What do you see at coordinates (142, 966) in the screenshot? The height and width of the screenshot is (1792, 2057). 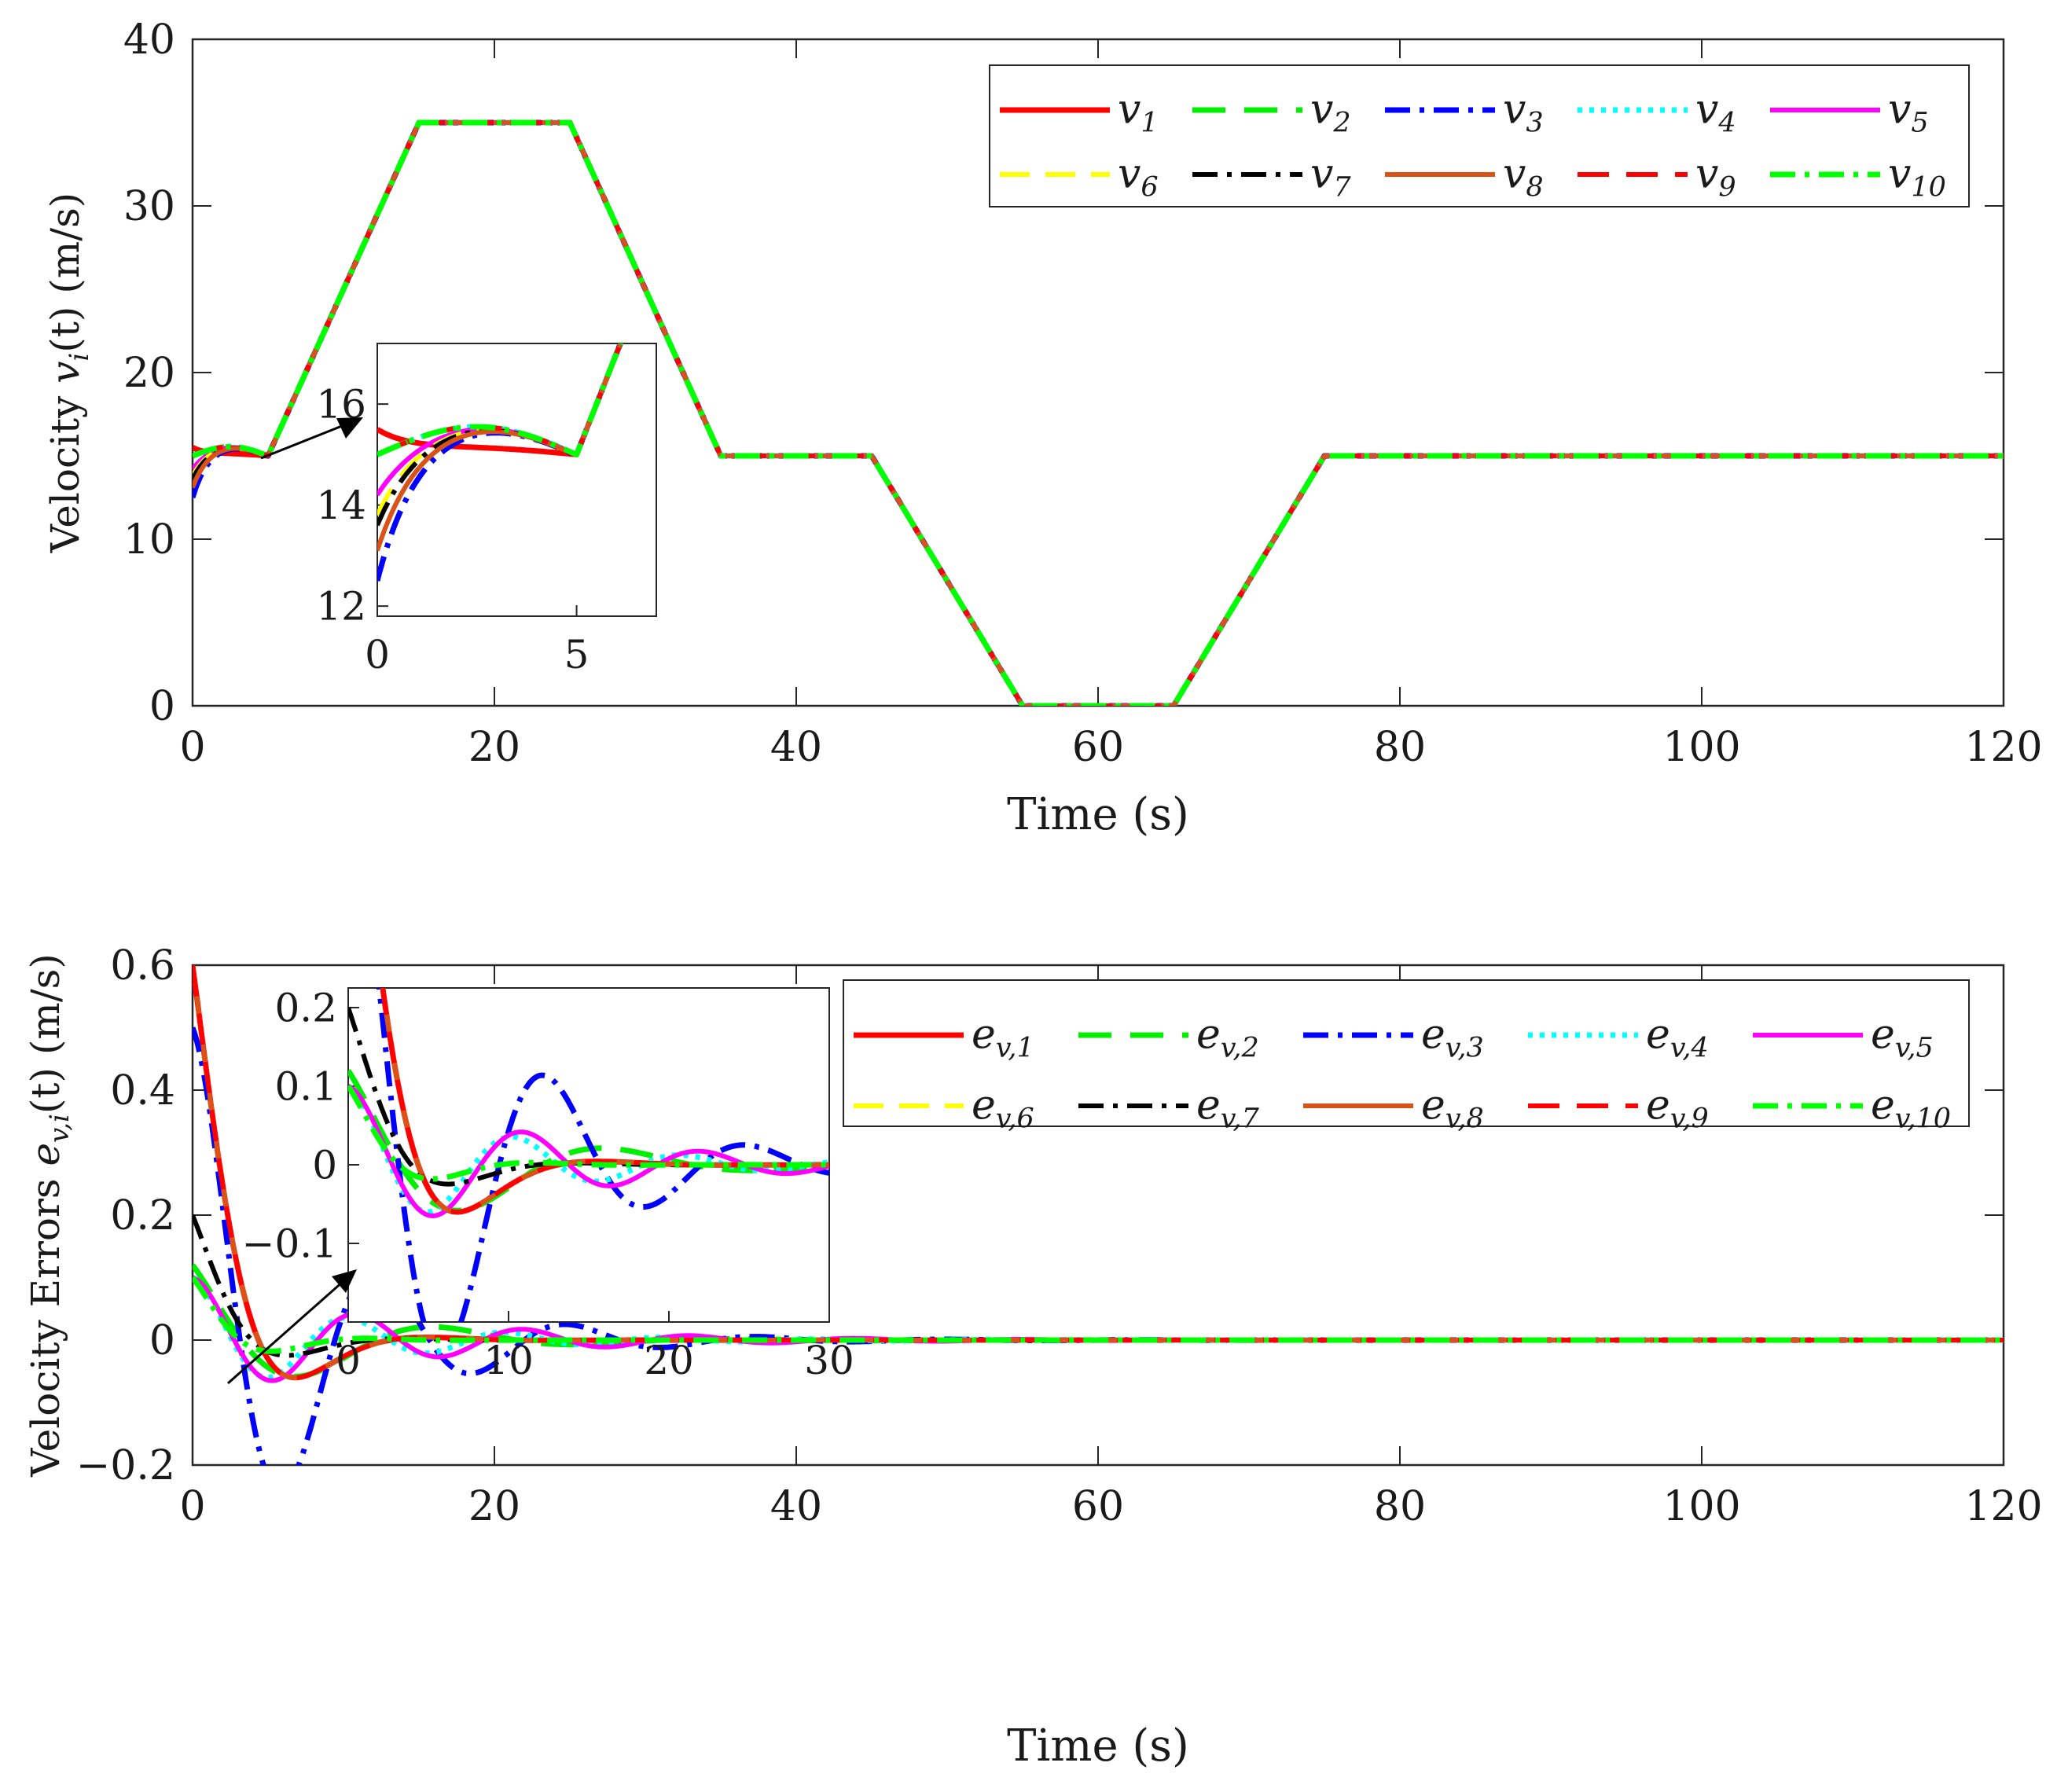 I see `y-tick-label: 0.6` at bounding box center [142, 966].